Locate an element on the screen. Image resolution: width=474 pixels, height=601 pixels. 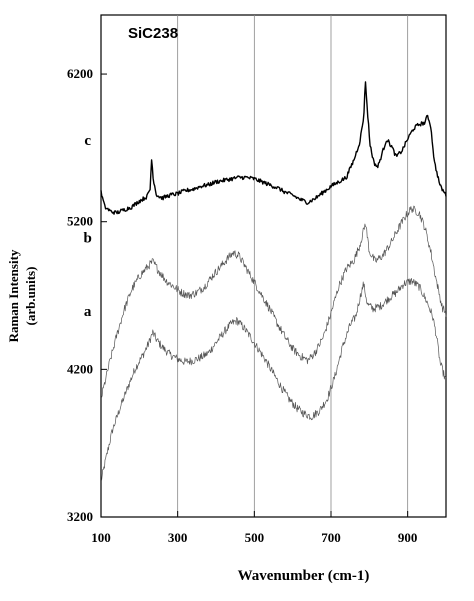
y-tick-label-6200: 6200 is located at coordinates (80, 73).